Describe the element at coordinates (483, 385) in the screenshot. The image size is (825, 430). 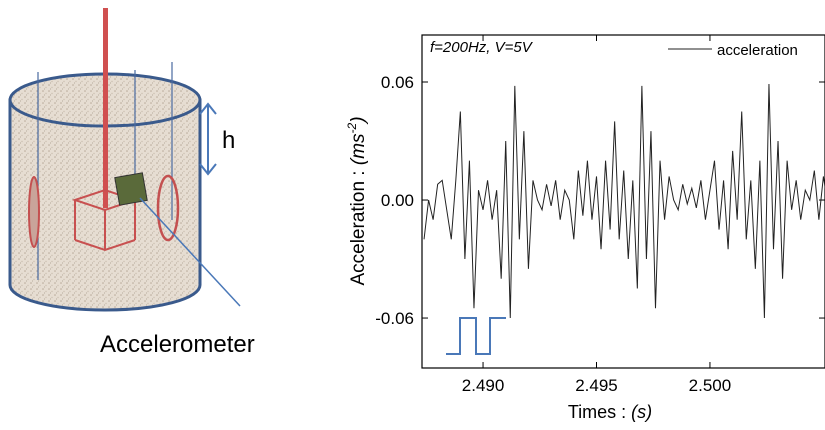
I see `x-tick-label: 2.490` at that location.